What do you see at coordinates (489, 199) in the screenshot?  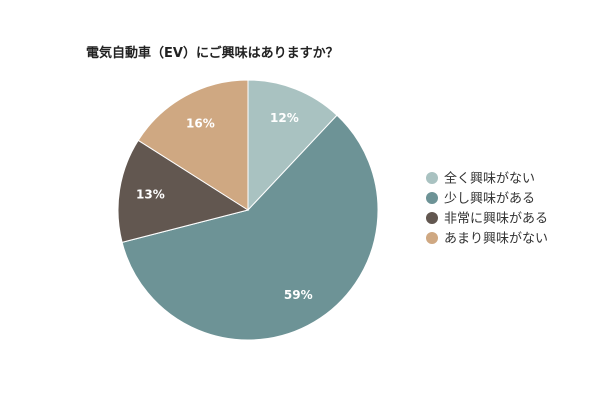 I see `legend-label: 少し興味がある` at bounding box center [489, 199].